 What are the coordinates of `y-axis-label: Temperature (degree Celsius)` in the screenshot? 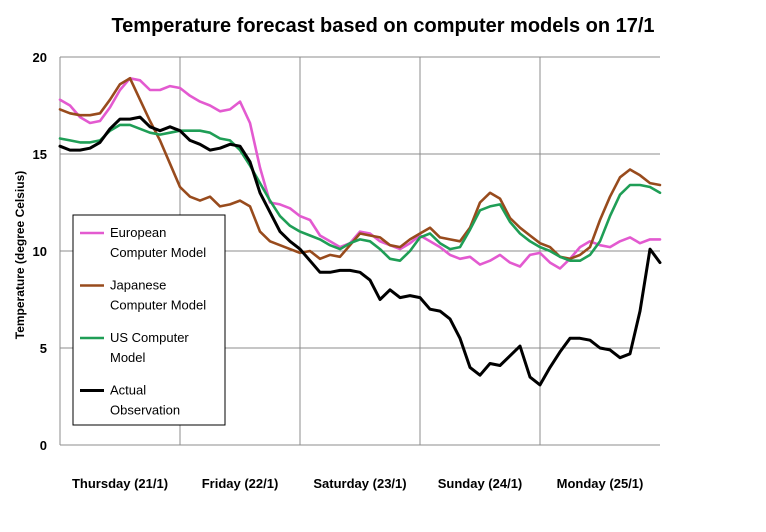 It's located at (20, 255).